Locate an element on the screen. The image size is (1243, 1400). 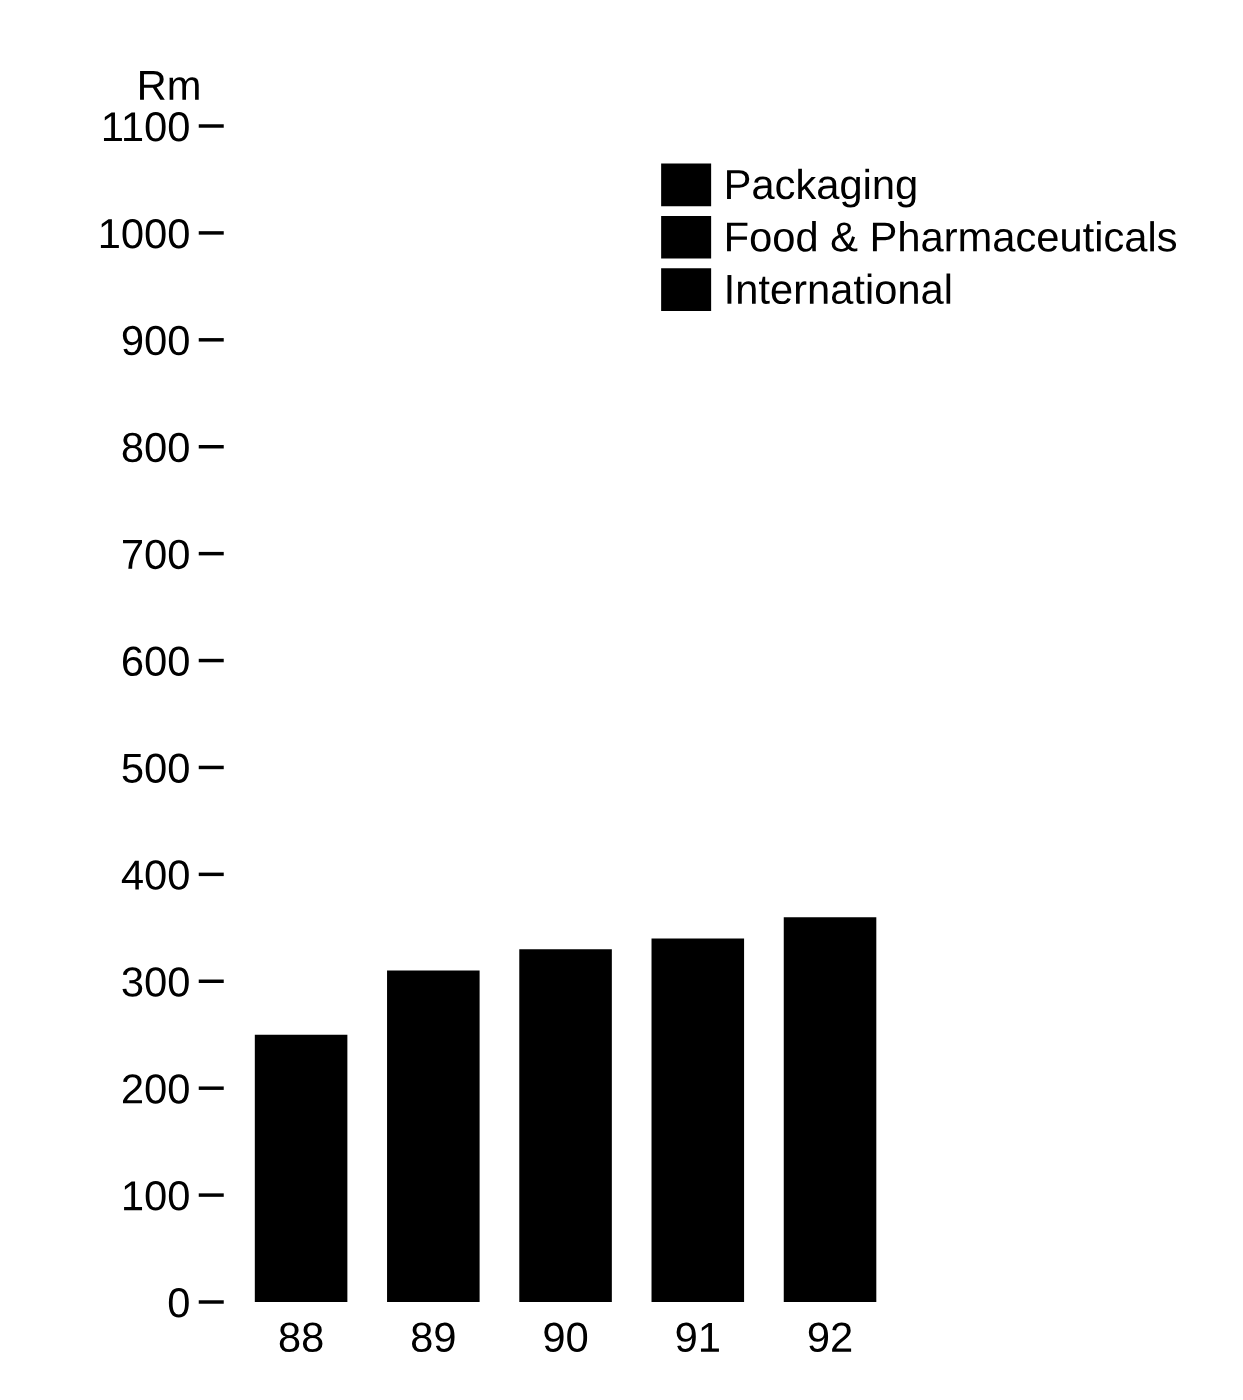
y-tick-label: 900 is located at coordinates (155, 340).